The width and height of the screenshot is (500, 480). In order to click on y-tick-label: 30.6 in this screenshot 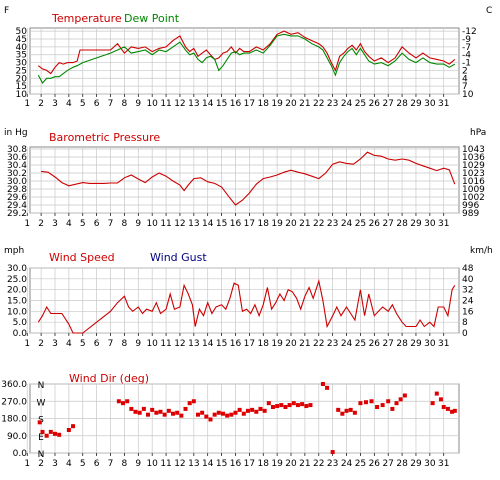, I will do `click(17, 158)`.